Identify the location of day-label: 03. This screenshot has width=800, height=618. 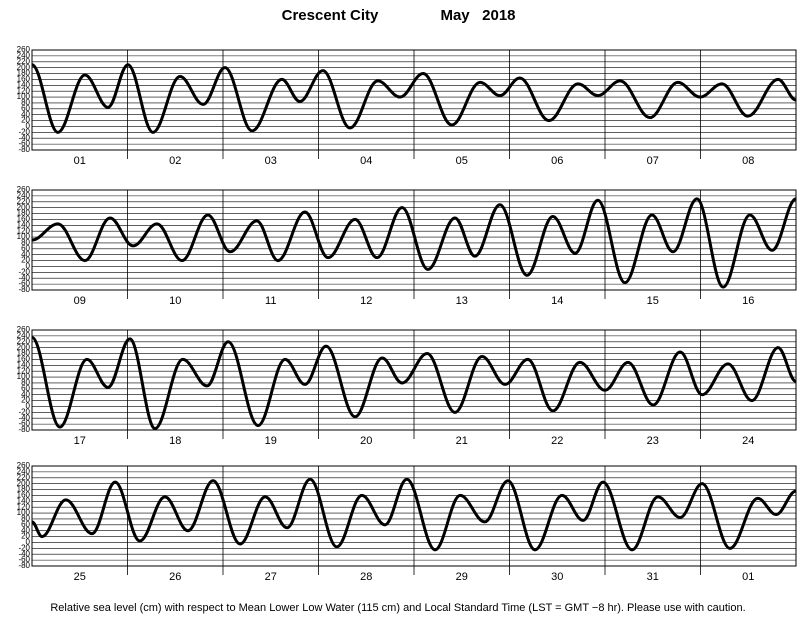
(271, 161).